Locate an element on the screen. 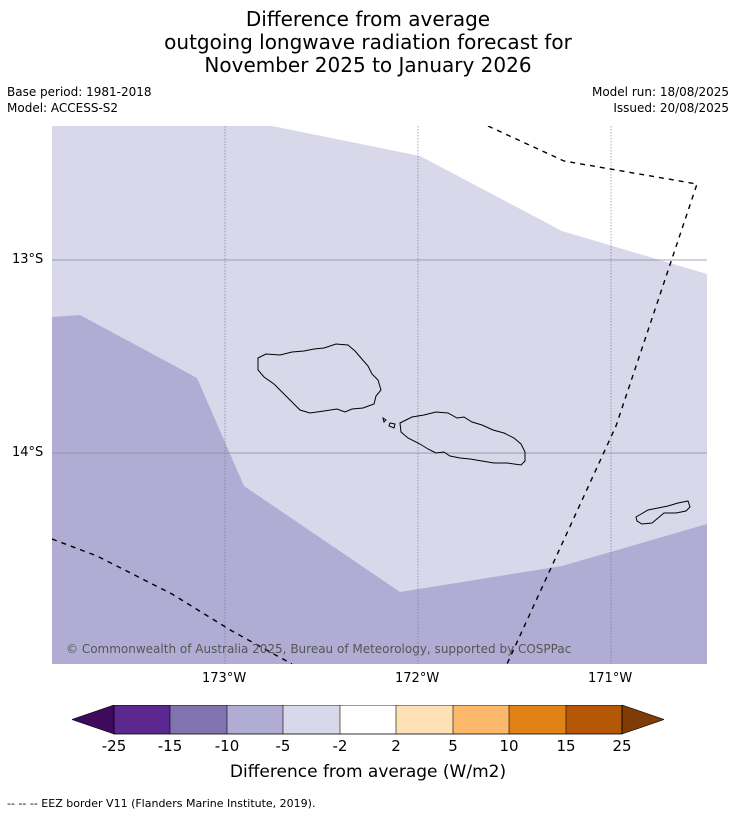 Image resolution: width=736 pixels, height=816 pixels. colorbar-tick: 25 is located at coordinates (622, 746).